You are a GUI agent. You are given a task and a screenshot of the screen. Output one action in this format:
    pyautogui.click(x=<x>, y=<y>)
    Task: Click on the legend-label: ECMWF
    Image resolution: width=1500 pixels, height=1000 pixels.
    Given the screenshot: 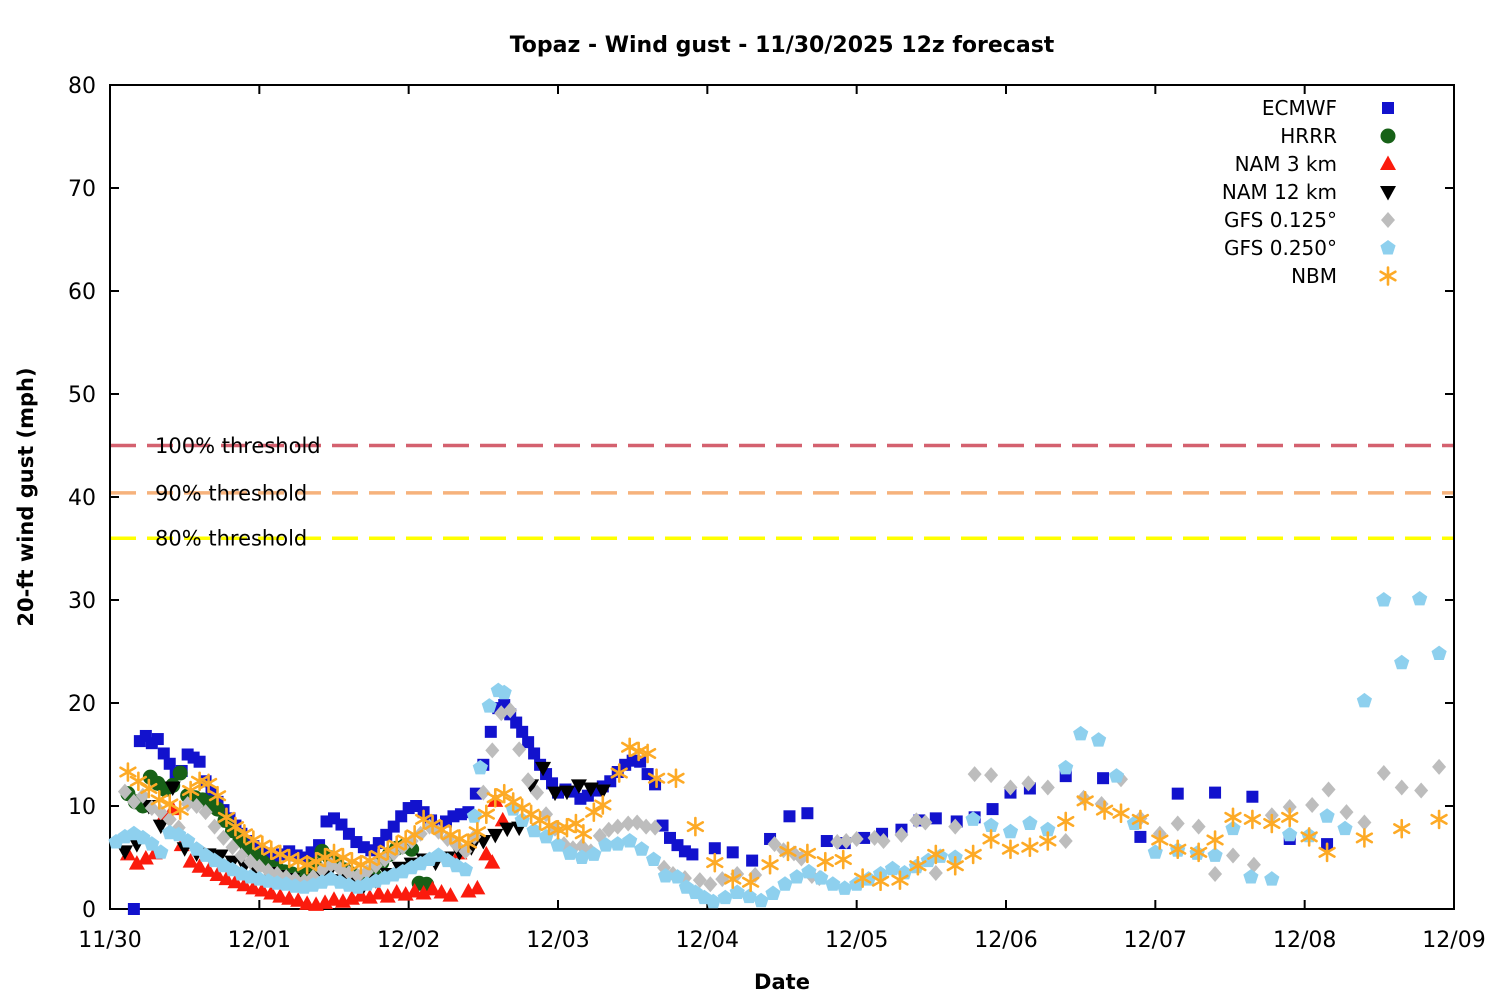 What is the action you would take?
    pyautogui.click(x=1299, y=108)
    